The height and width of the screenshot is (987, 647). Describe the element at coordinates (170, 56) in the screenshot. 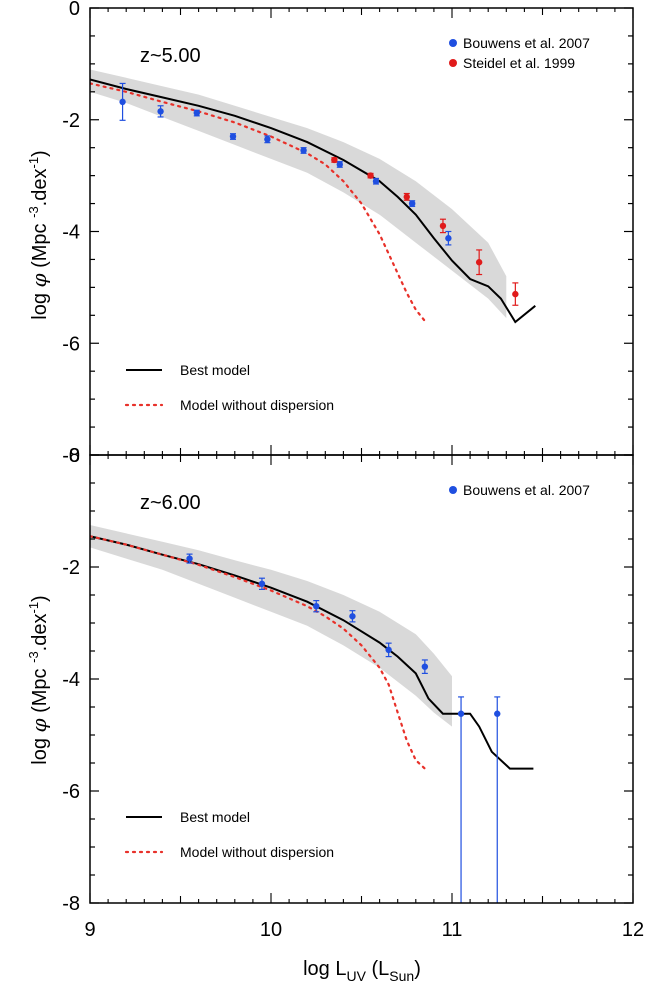

I see `panel-redshift-label: z~5.00` at that location.